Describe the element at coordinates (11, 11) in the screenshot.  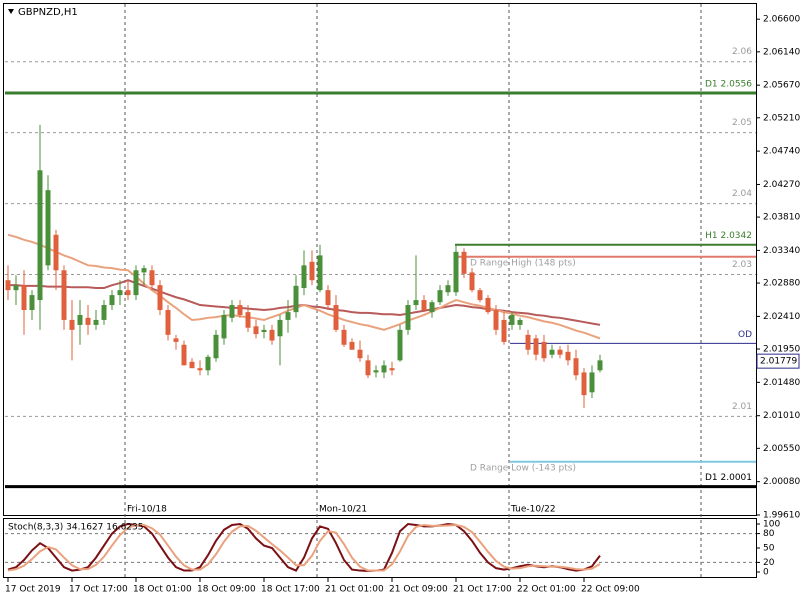
I see `menu-triangle` at that location.